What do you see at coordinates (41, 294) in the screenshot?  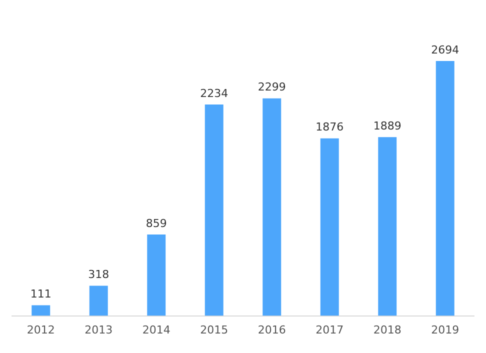 I see `data-label: 111` at bounding box center [41, 294].